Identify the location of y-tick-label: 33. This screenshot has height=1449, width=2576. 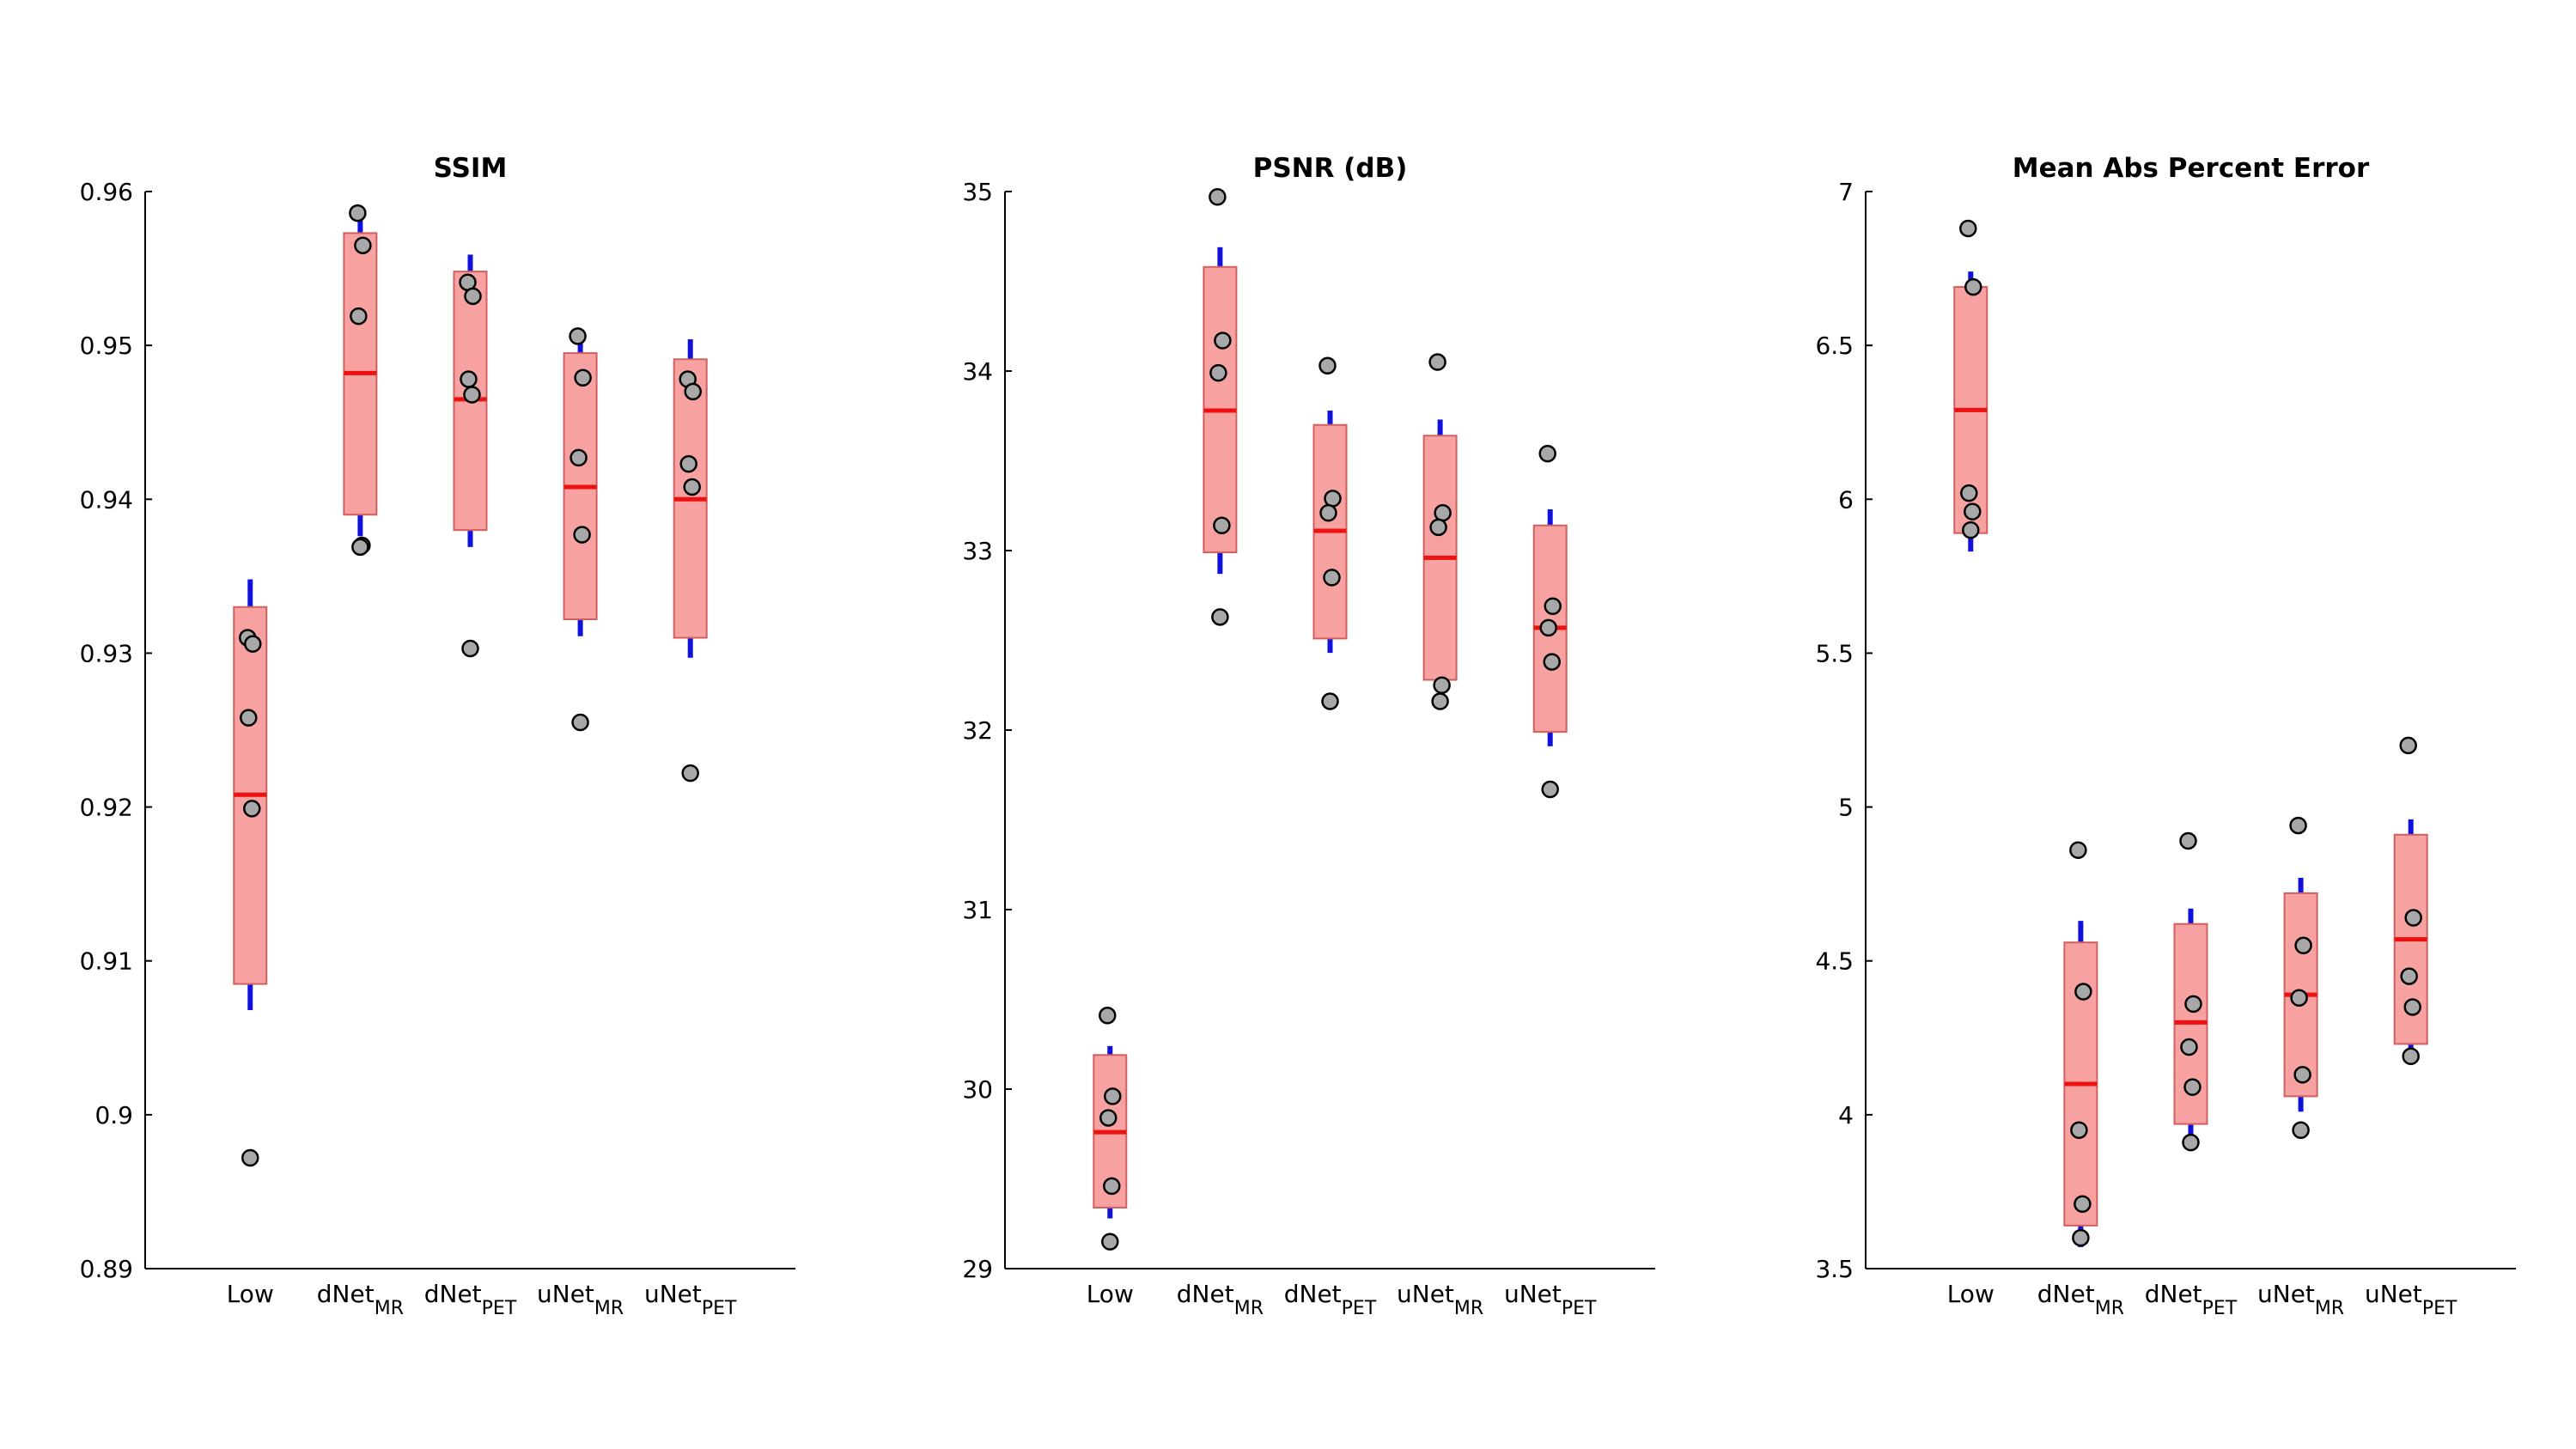
(978, 551).